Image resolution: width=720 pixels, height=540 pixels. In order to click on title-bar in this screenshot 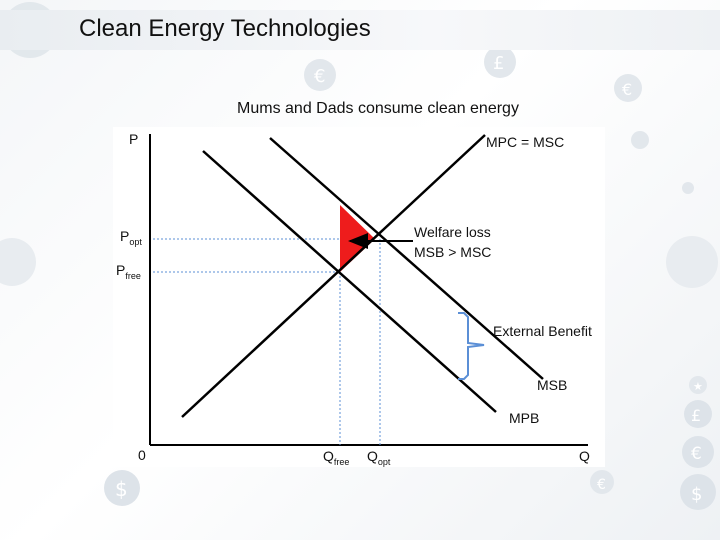, I will do `click(360, 30)`.